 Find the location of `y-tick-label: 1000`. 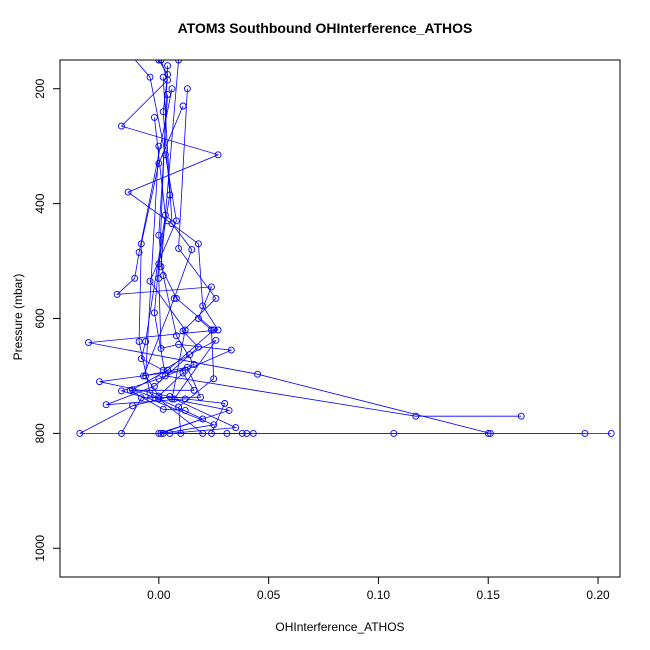

y-tick-label: 1000 is located at coordinates (40, 548).